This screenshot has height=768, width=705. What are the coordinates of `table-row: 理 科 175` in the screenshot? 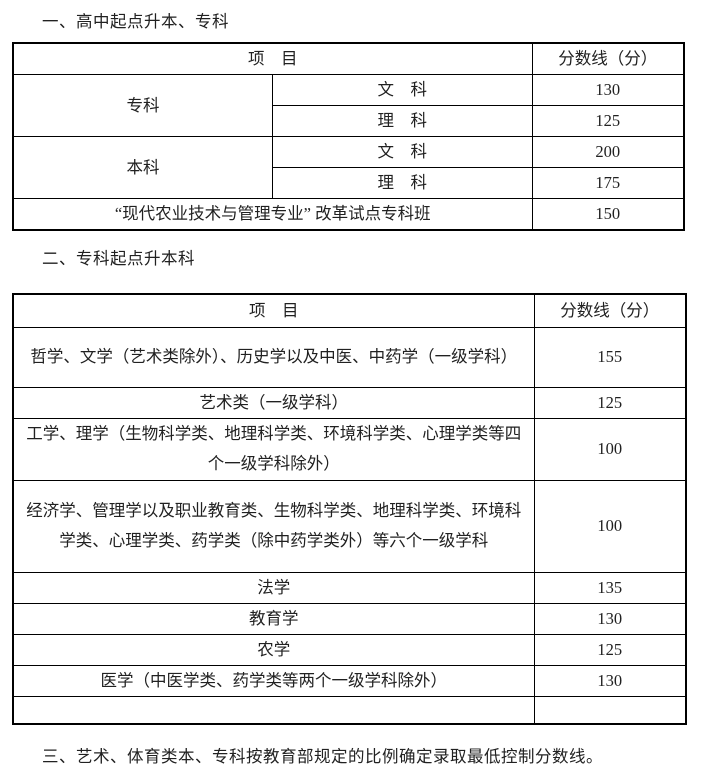 It's located at (349, 183).